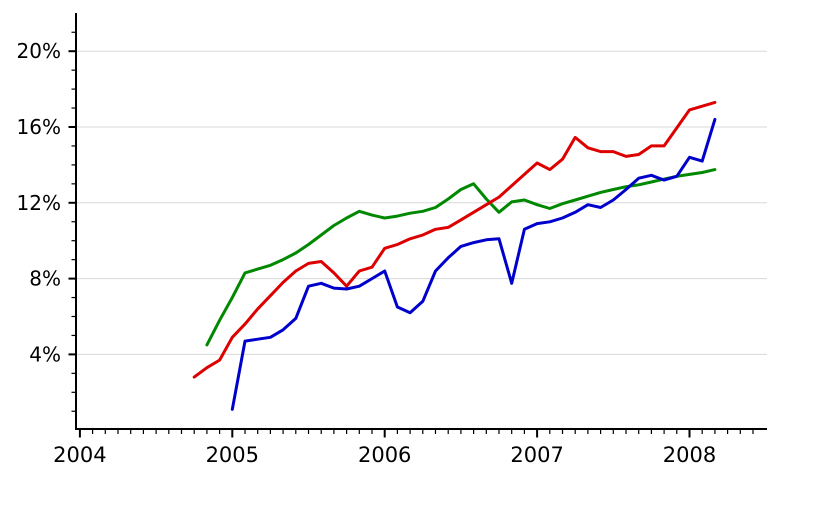 This screenshot has width=832, height=512. Describe the element at coordinates (45, 354) in the screenshot. I see `y-tick-label: 4%` at that location.